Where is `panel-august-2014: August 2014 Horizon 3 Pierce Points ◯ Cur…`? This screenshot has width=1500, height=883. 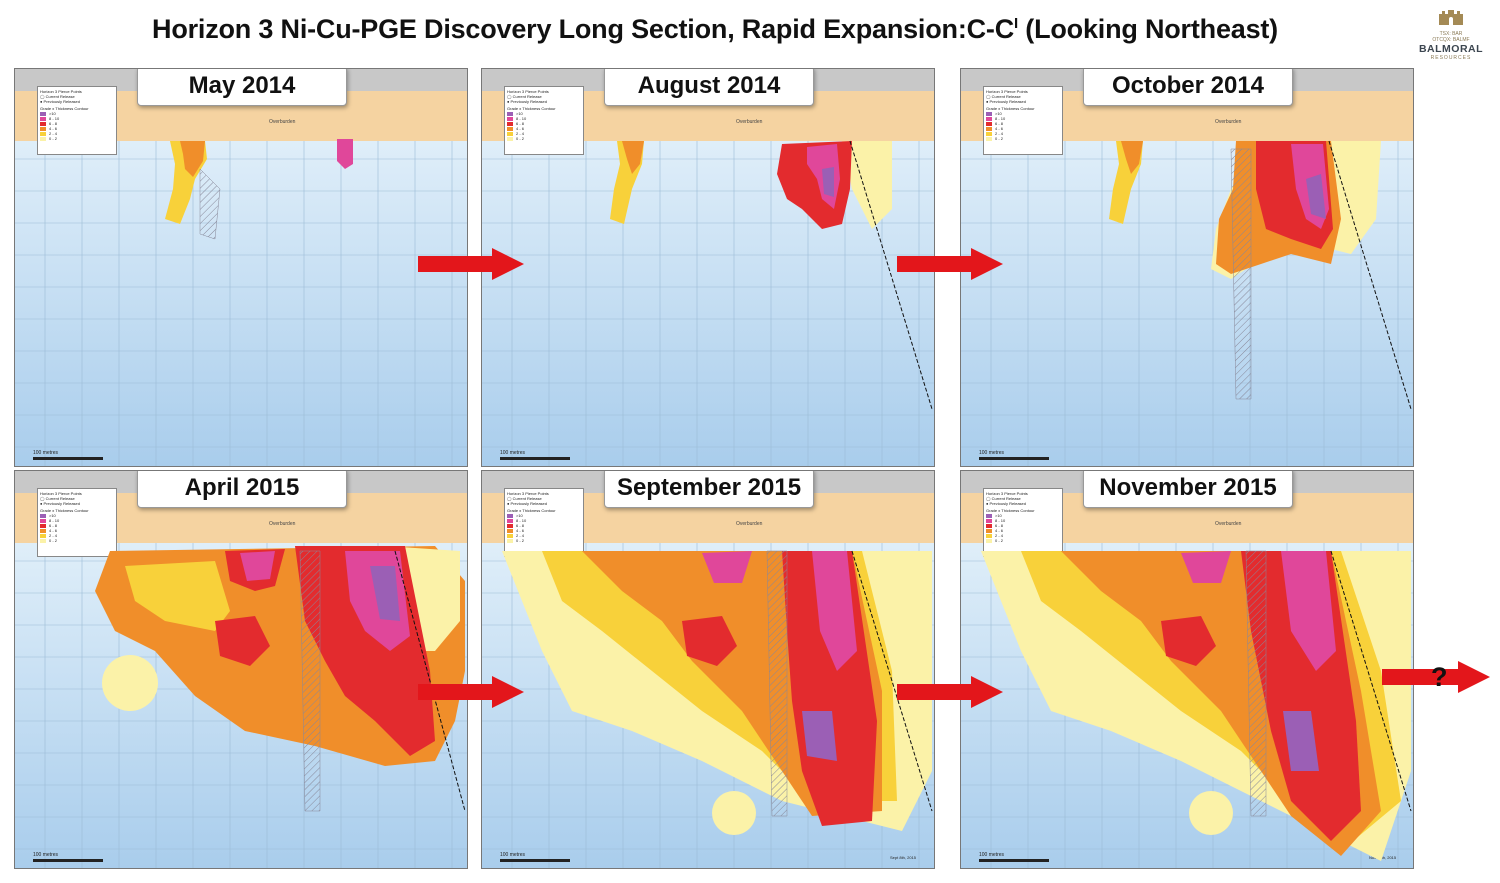 panel-august-2014: August 2014 Horizon 3 Pierce Points ◯ Cur… is located at coordinates (708, 267).